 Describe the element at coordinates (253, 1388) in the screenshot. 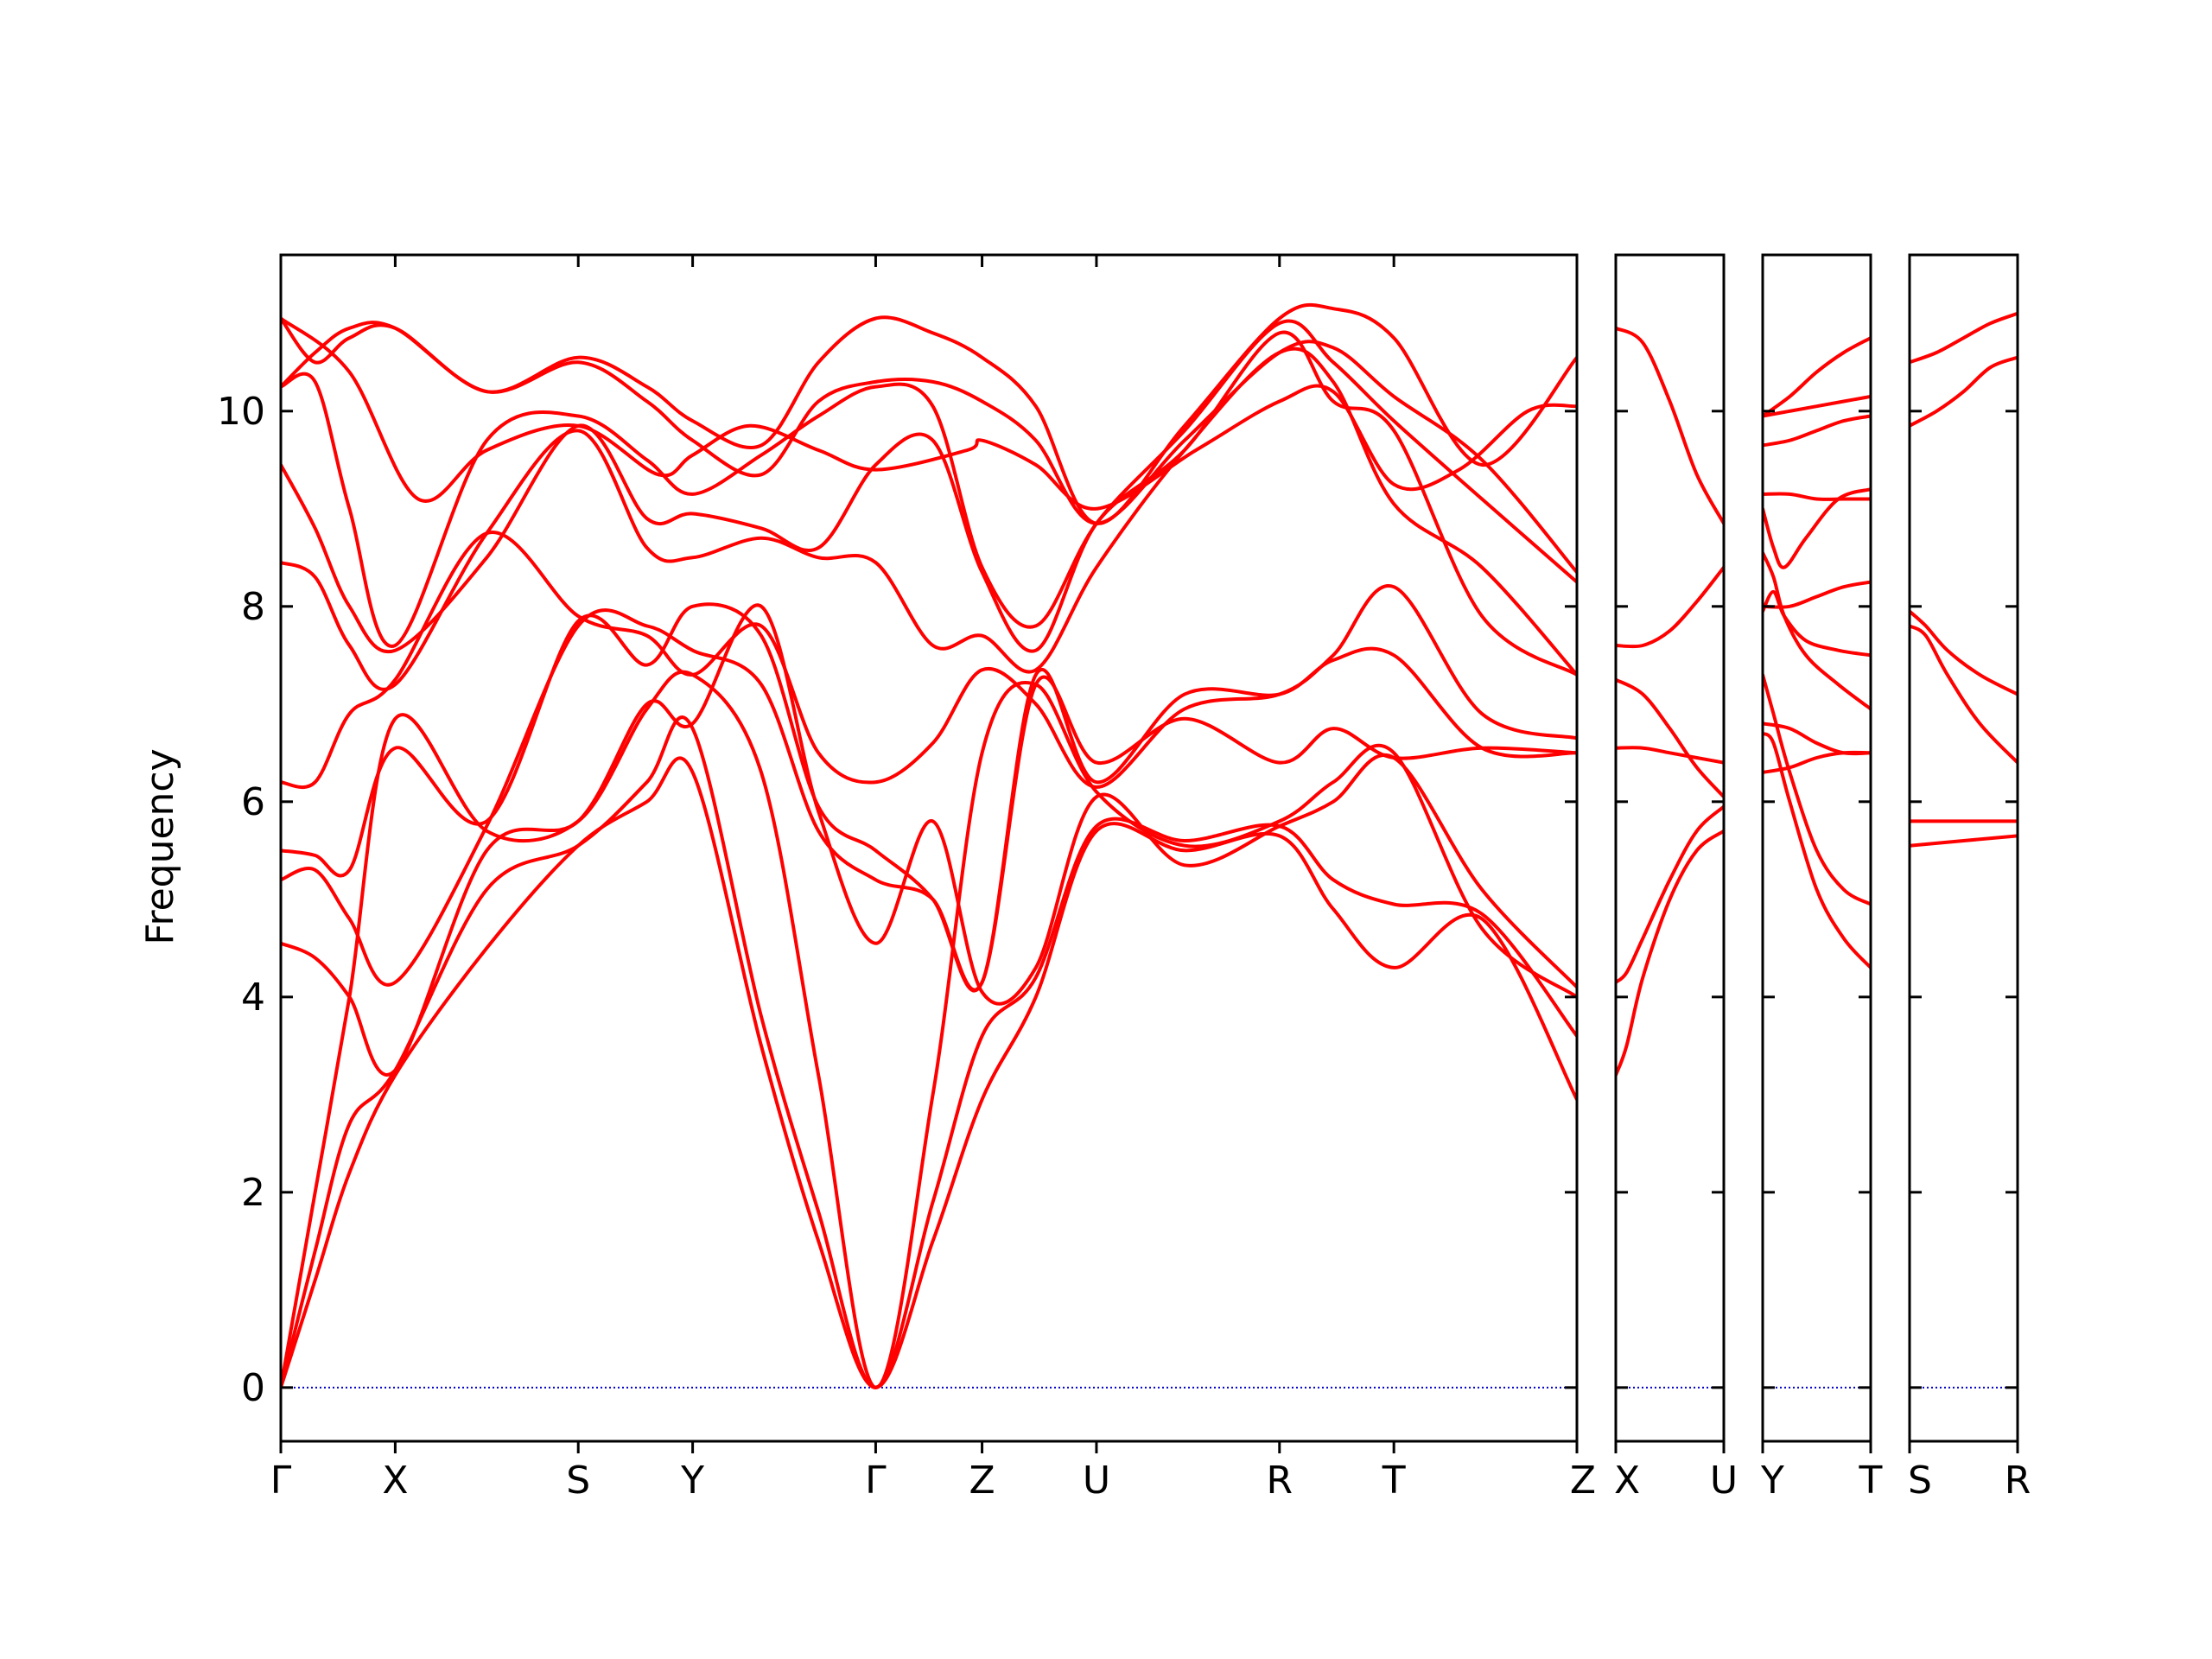

I see `y-tick-label: 0` at that location.